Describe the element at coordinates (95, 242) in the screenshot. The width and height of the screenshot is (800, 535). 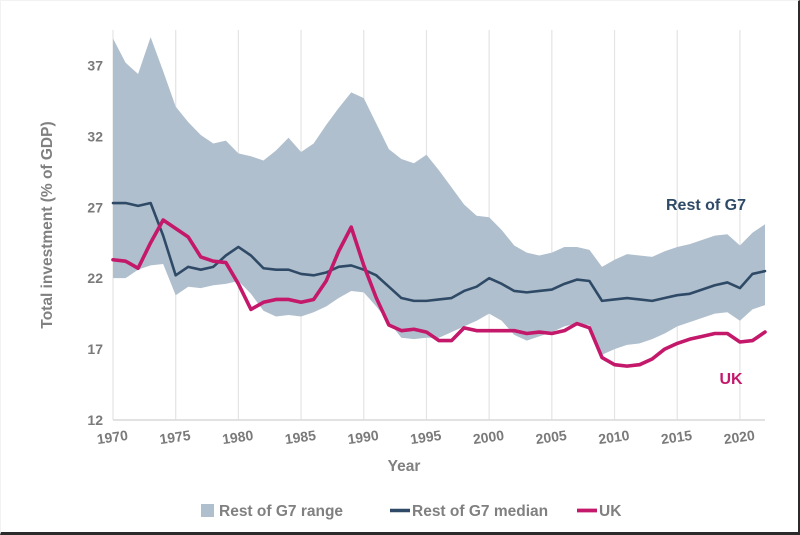
I see `y-axis-tick-labels: 12 17 22 27 32 37` at that location.